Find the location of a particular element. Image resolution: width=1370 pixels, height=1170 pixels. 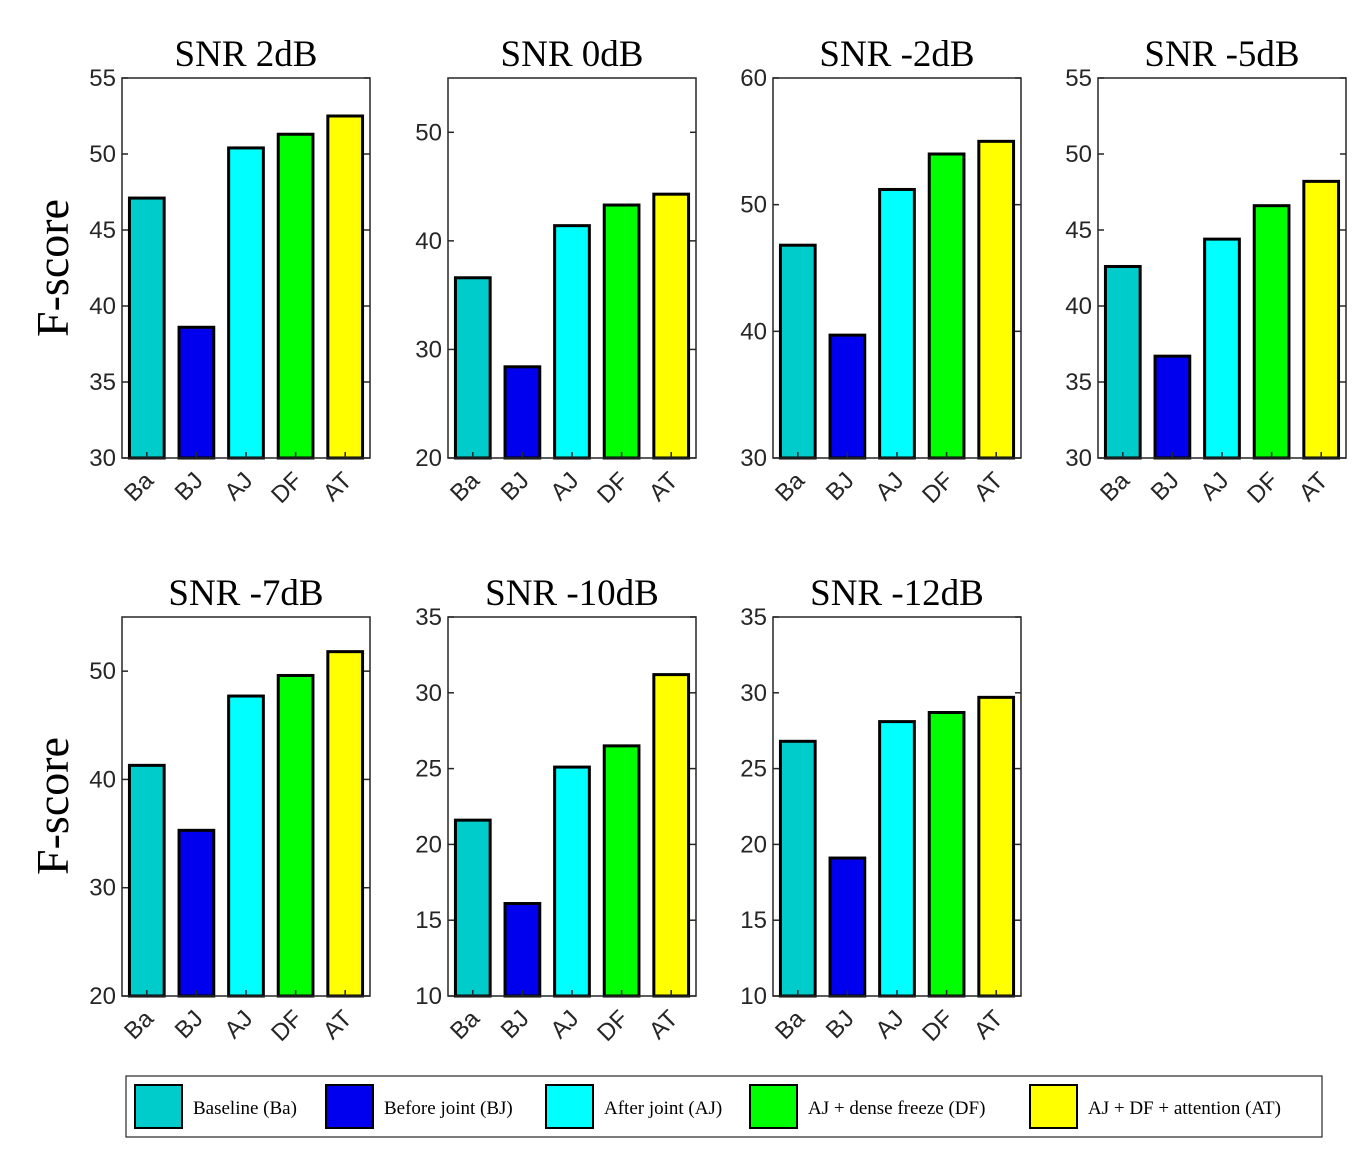

panel-title: SNR -7dB is located at coordinates (245, 593).